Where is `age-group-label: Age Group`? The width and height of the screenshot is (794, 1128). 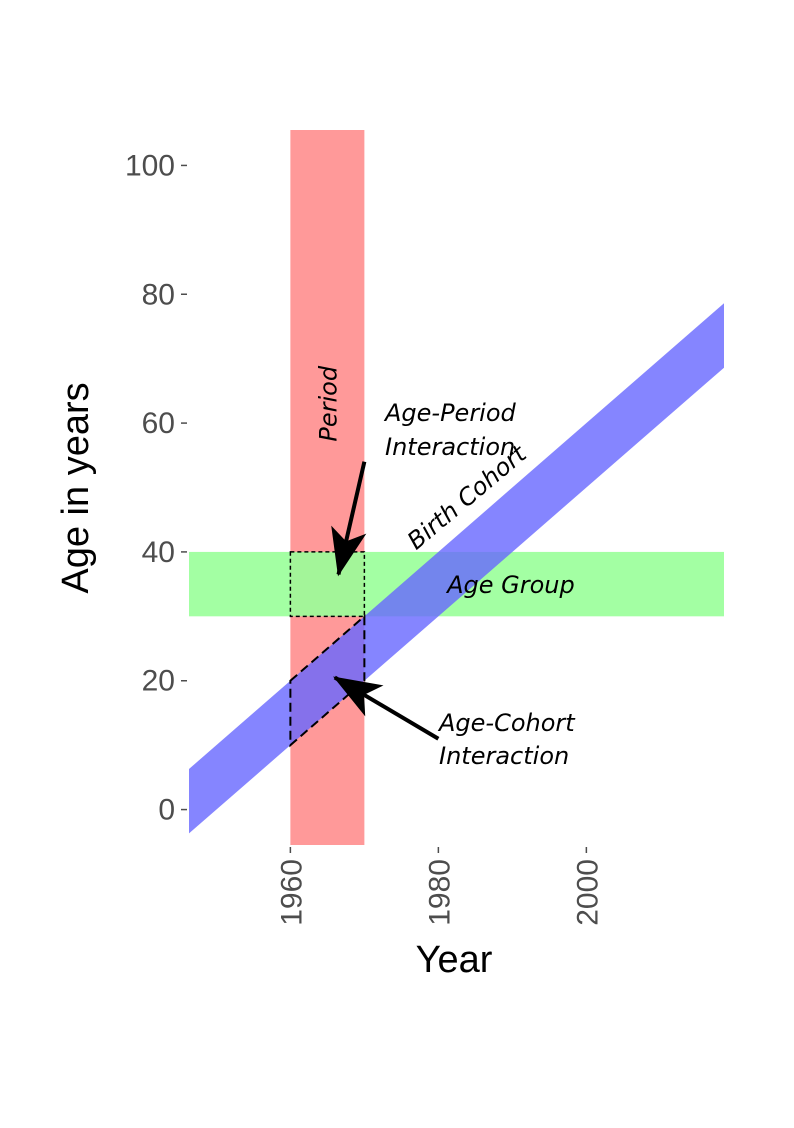
age-group-label: Age Group is located at coordinates (510, 585).